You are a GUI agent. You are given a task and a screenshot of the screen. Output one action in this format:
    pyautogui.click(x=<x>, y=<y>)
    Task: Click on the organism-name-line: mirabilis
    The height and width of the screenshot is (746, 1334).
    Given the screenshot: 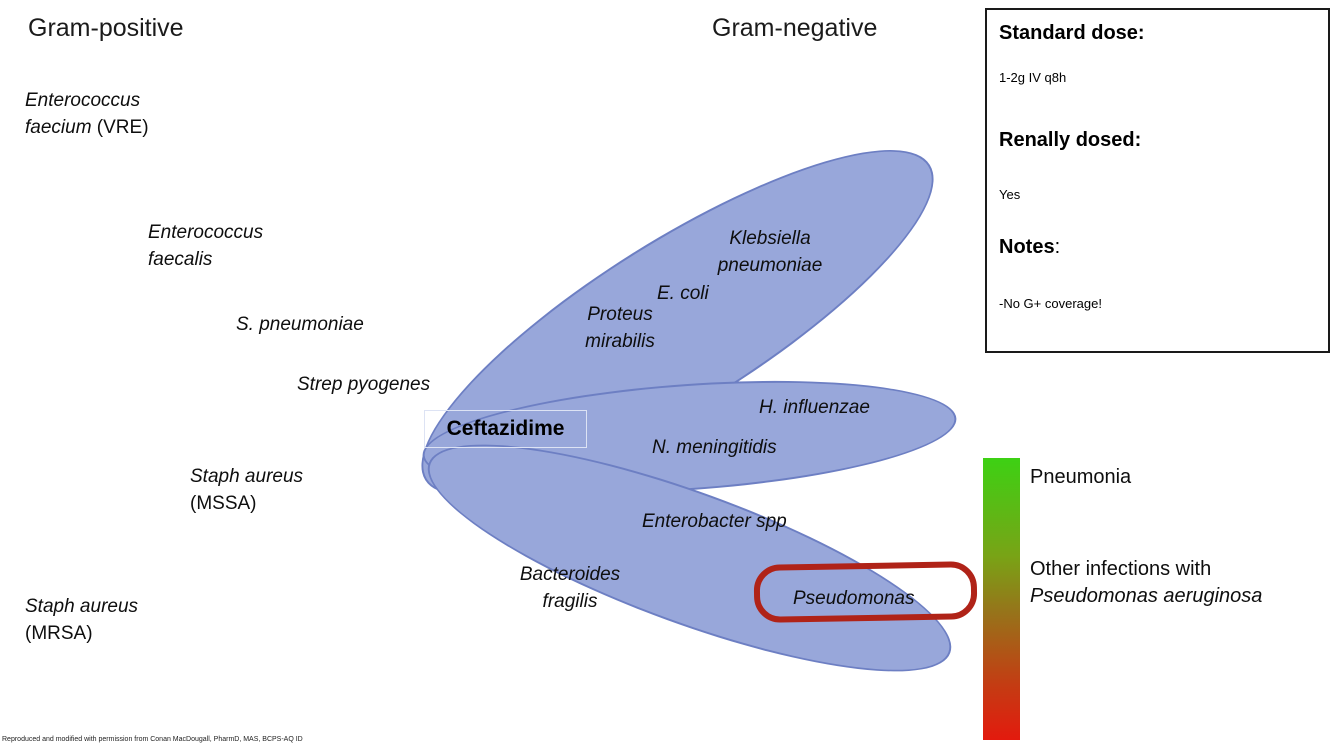 What is the action you would take?
    pyautogui.click(x=620, y=341)
    